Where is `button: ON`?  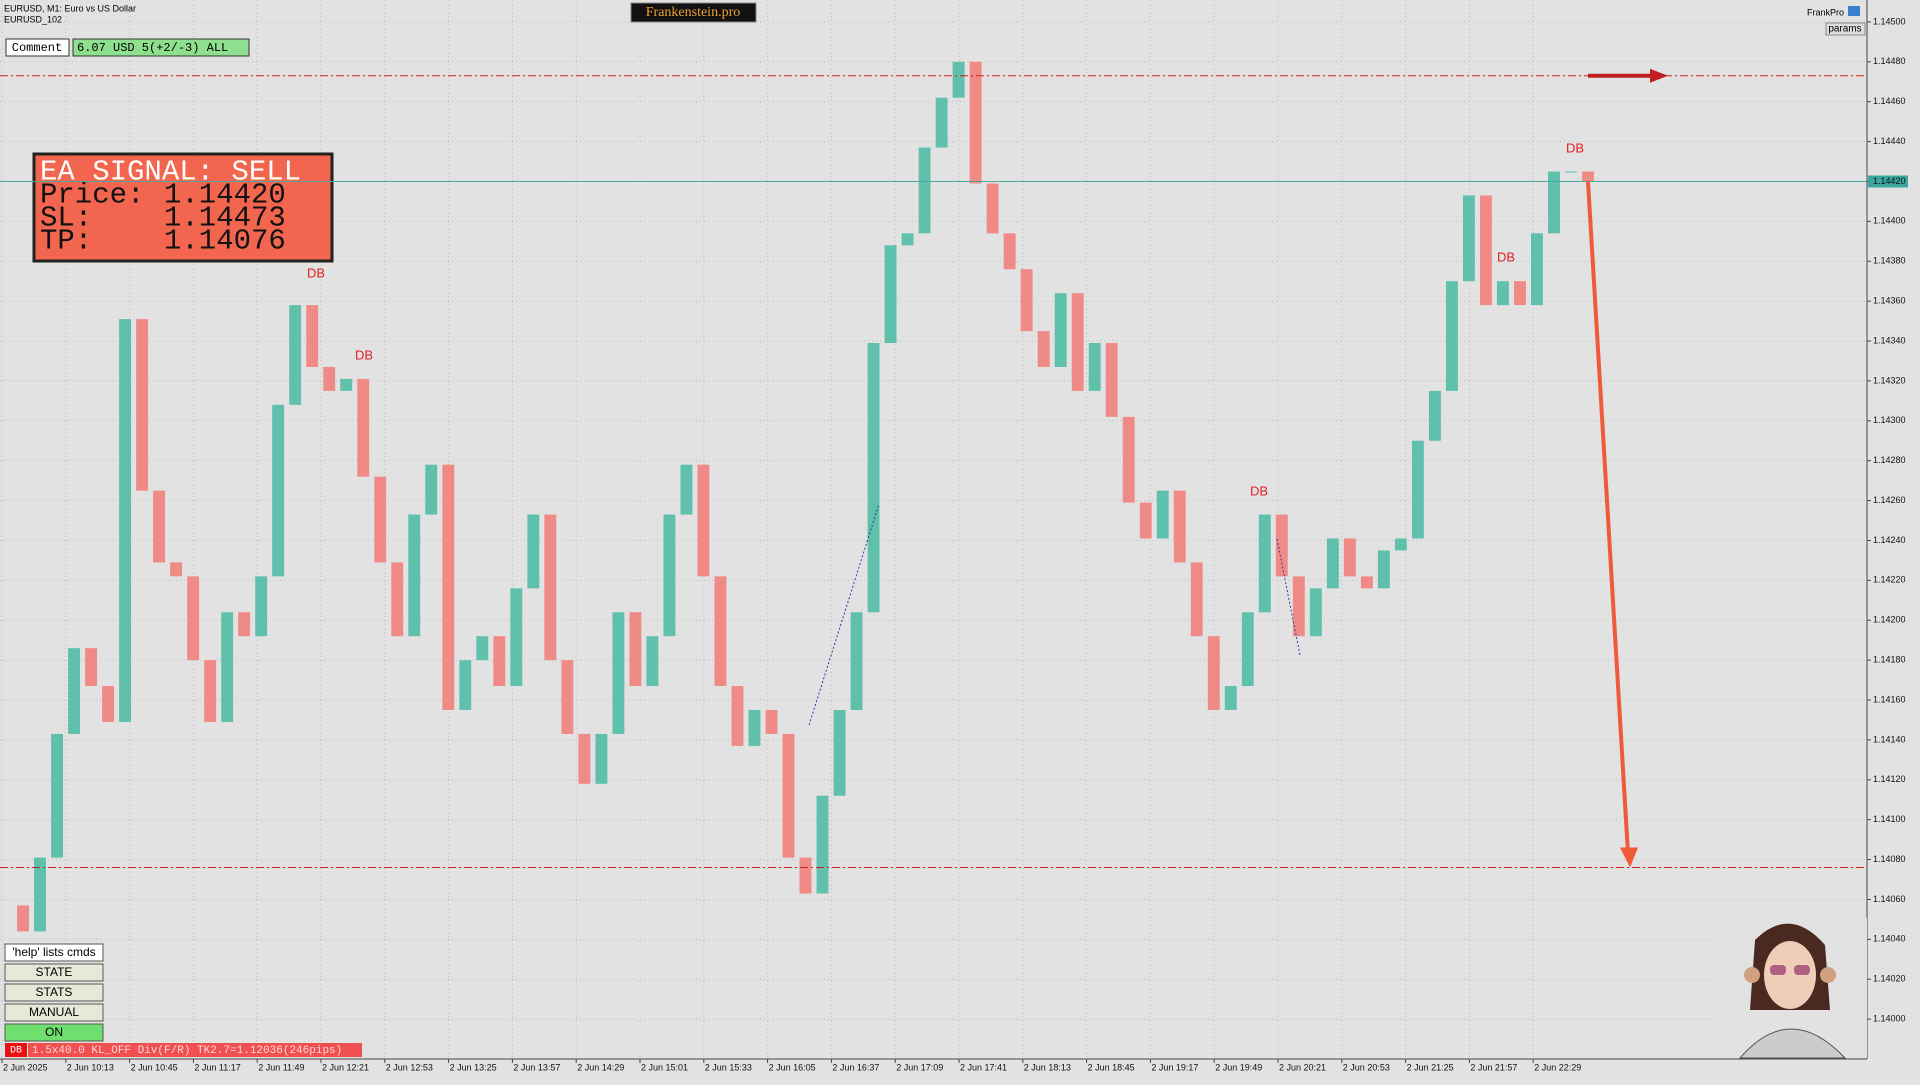
button: ON is located at coordinates (54, 1032).